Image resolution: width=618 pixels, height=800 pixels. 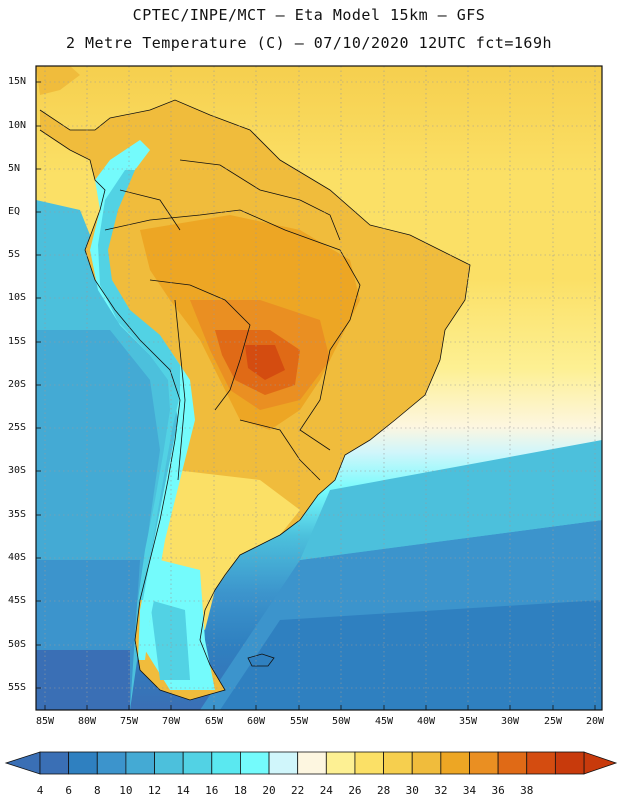 I want to click on lon-label: 25W, so click(x=553, y=721).